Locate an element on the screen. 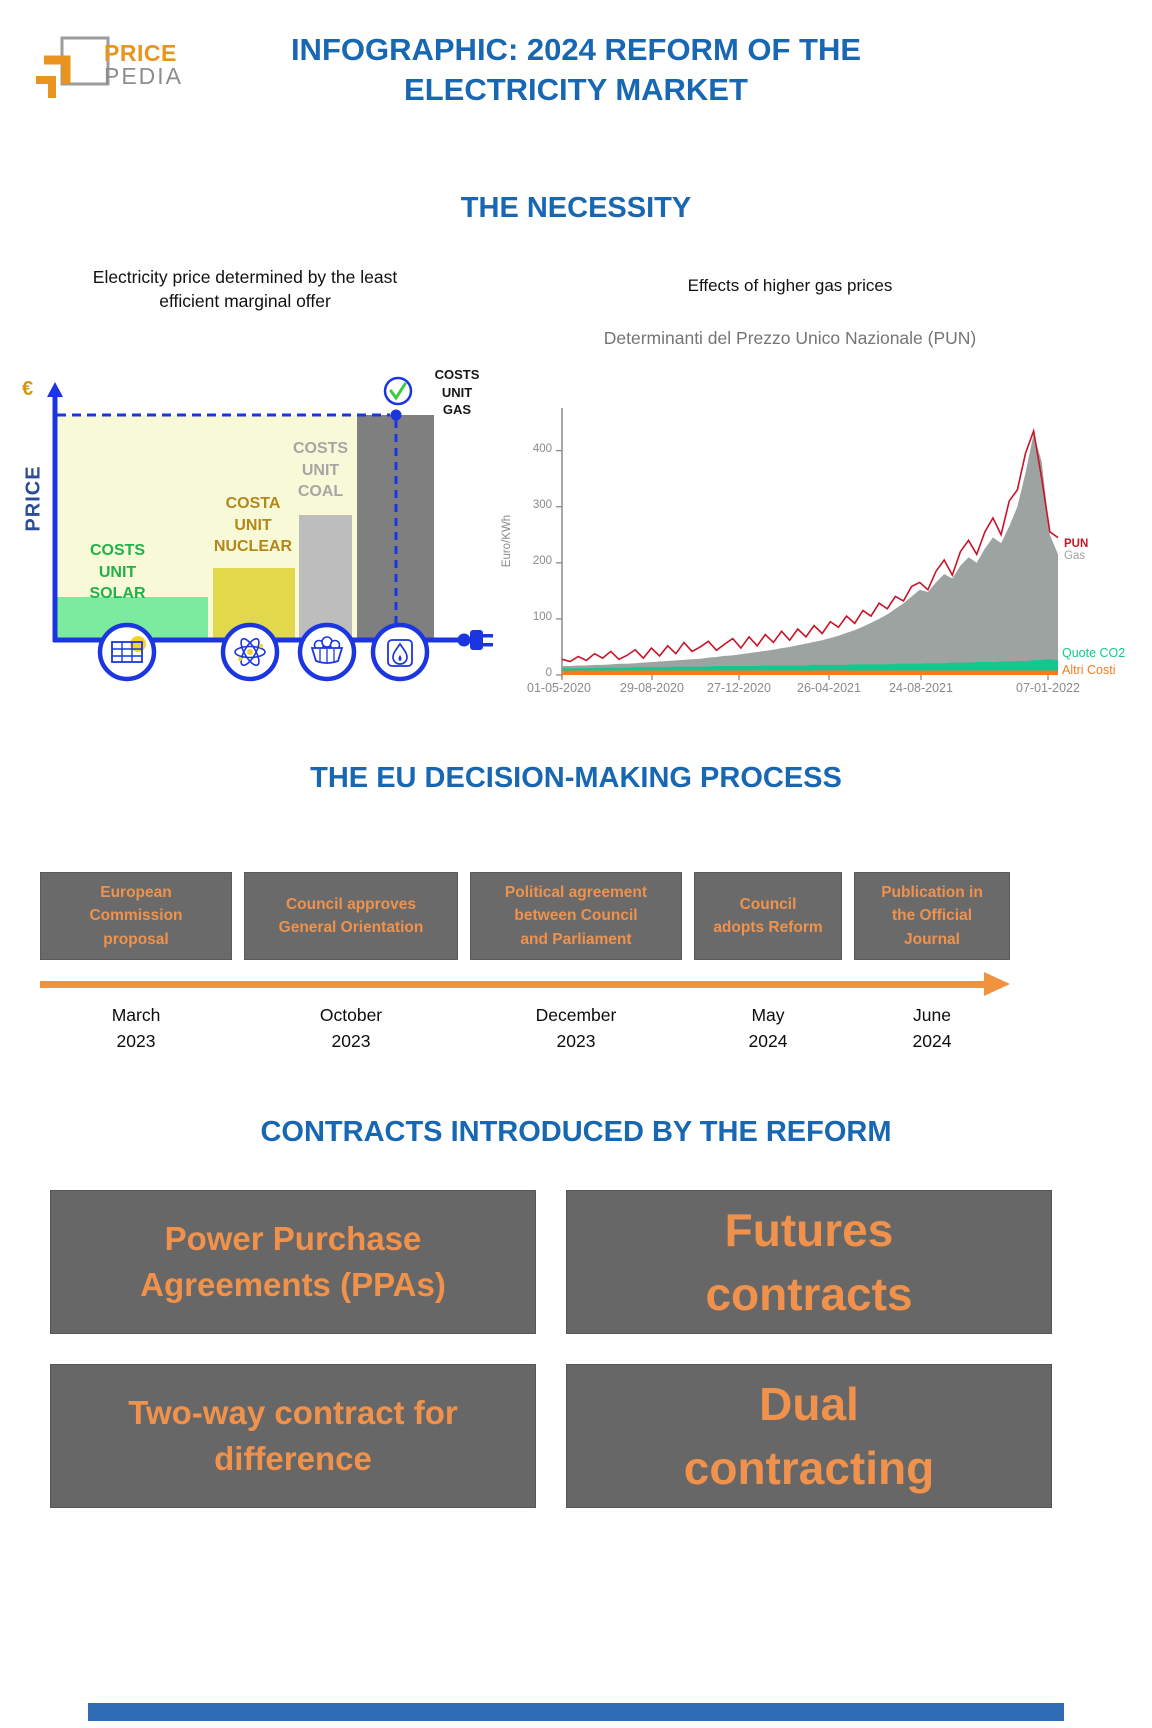 Image resolution: width=1152 pixels, height=1728 pixels. gas-area-series is located at coordinates (810, 554).